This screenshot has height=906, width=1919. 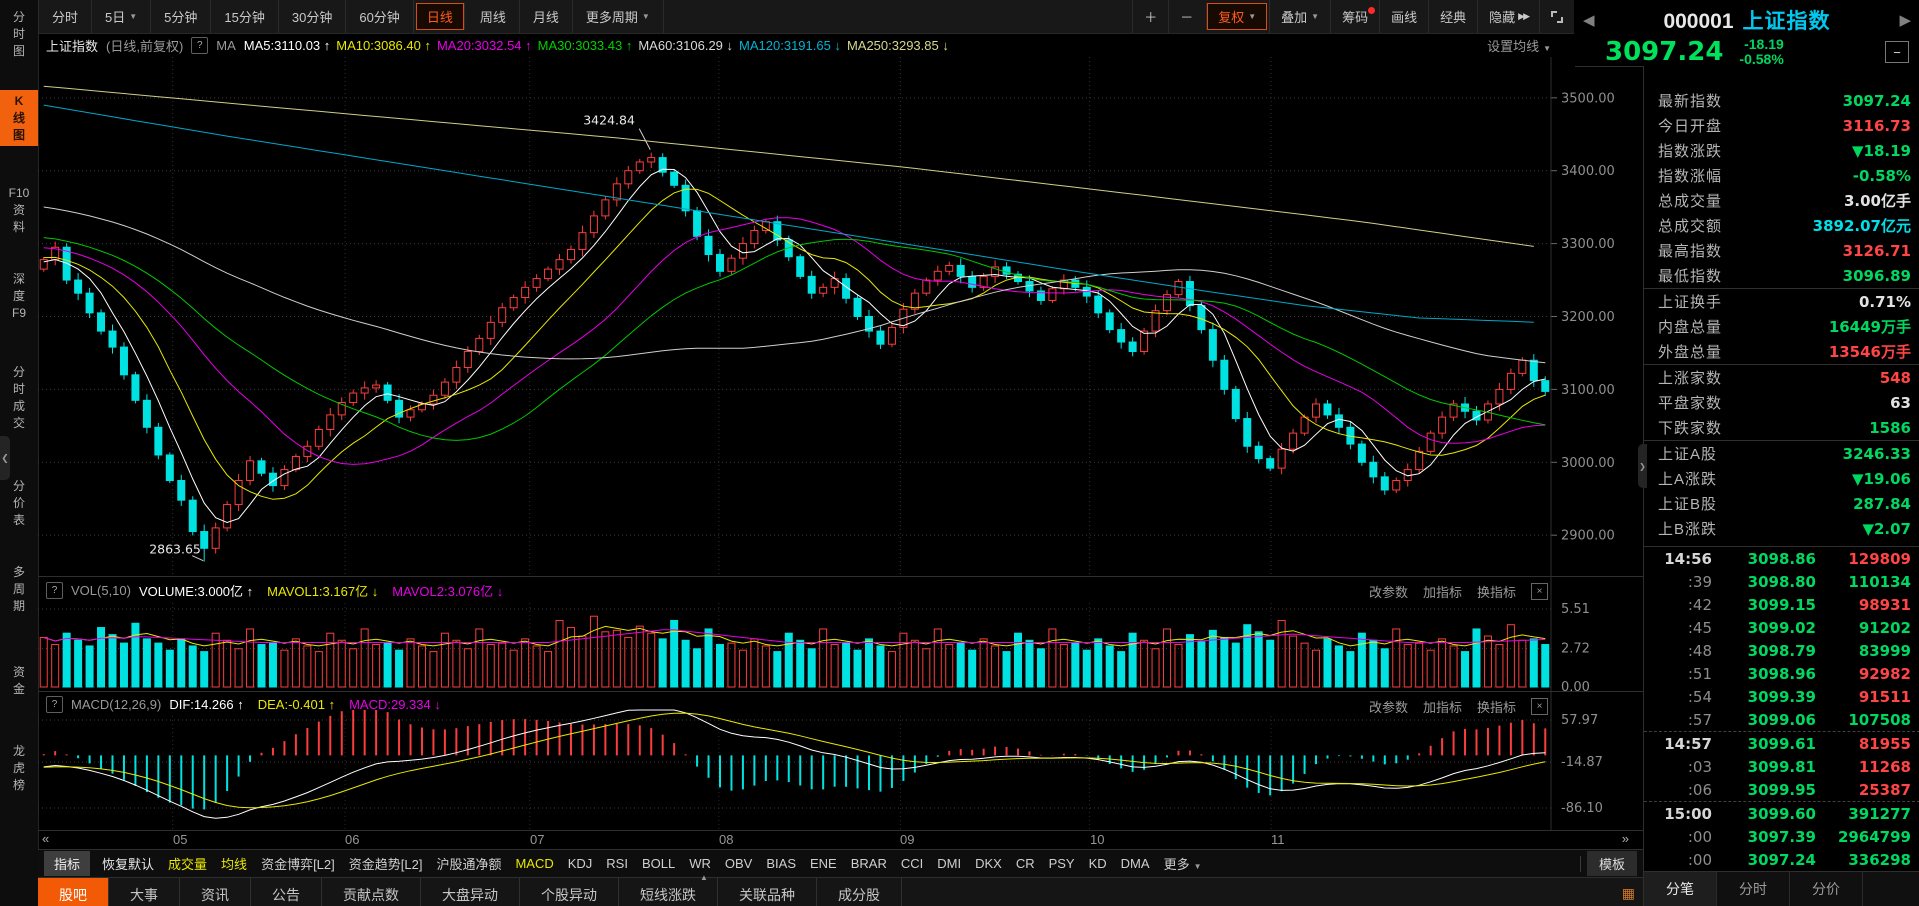 What do you see at coordinates (371, 892) in the screenshot?
I see `bottom-tab-4: 贡献点数` at bounding box center [371, 892].